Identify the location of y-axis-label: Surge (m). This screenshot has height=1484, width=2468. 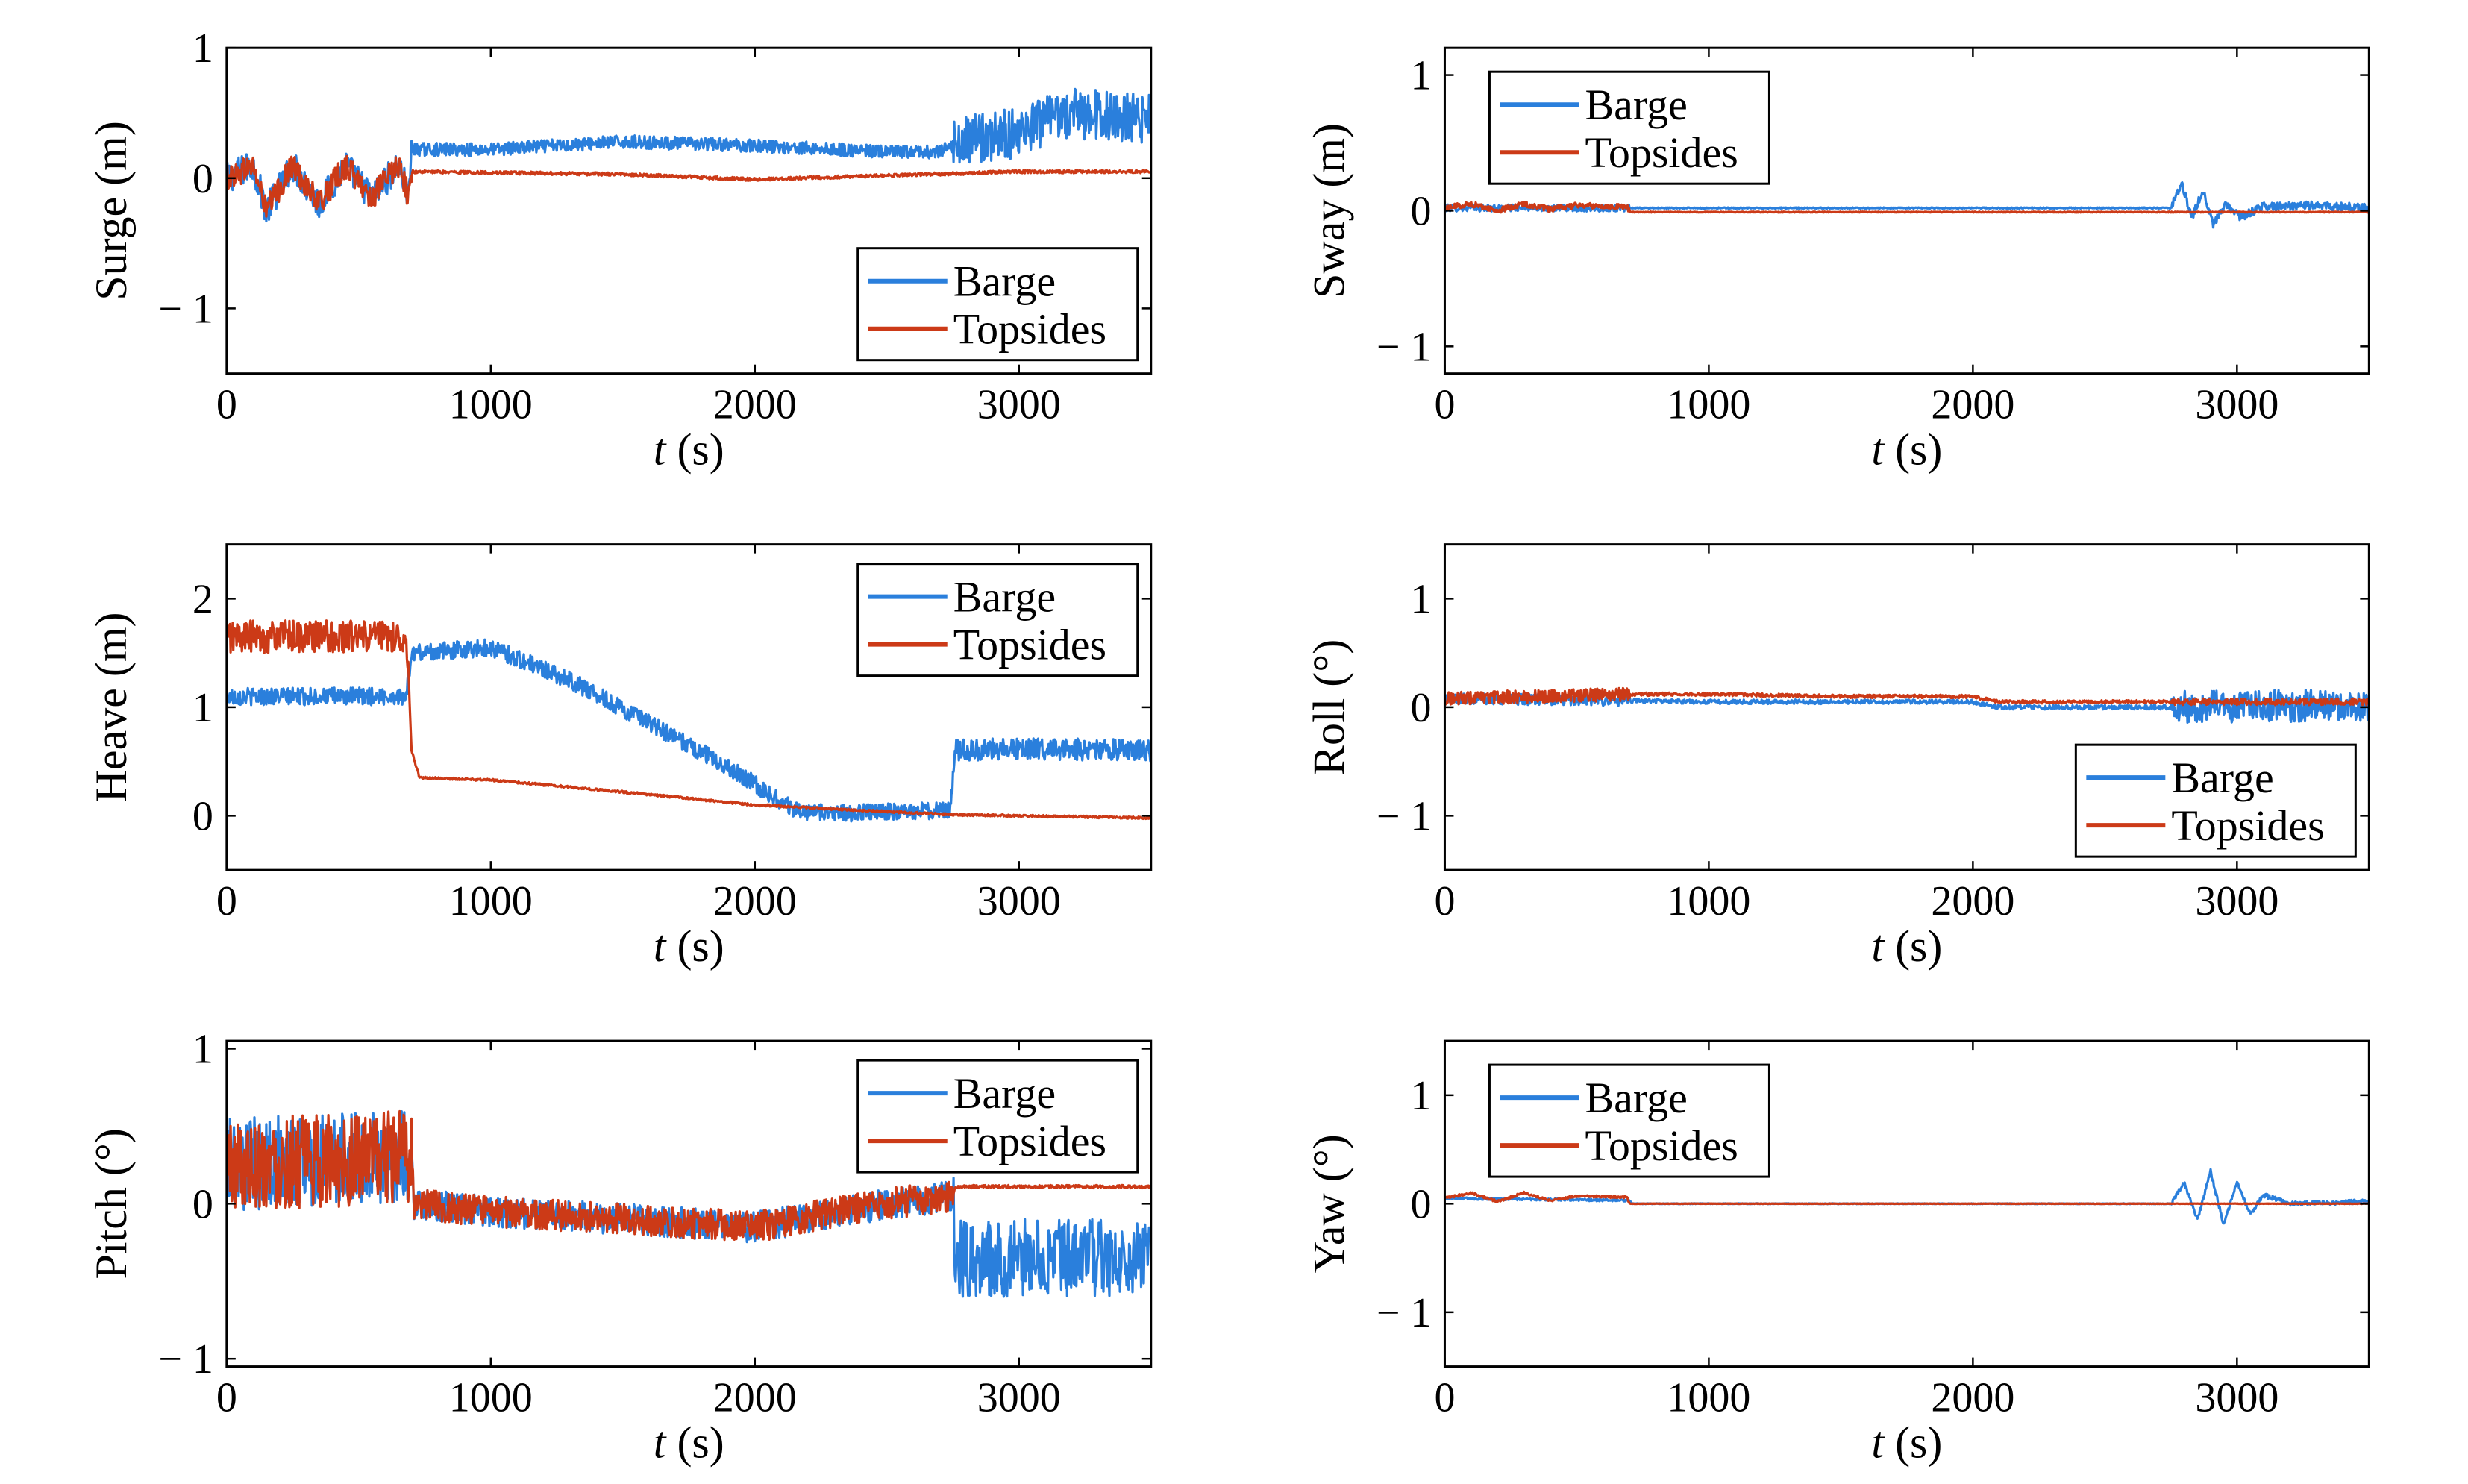
(112, 211).